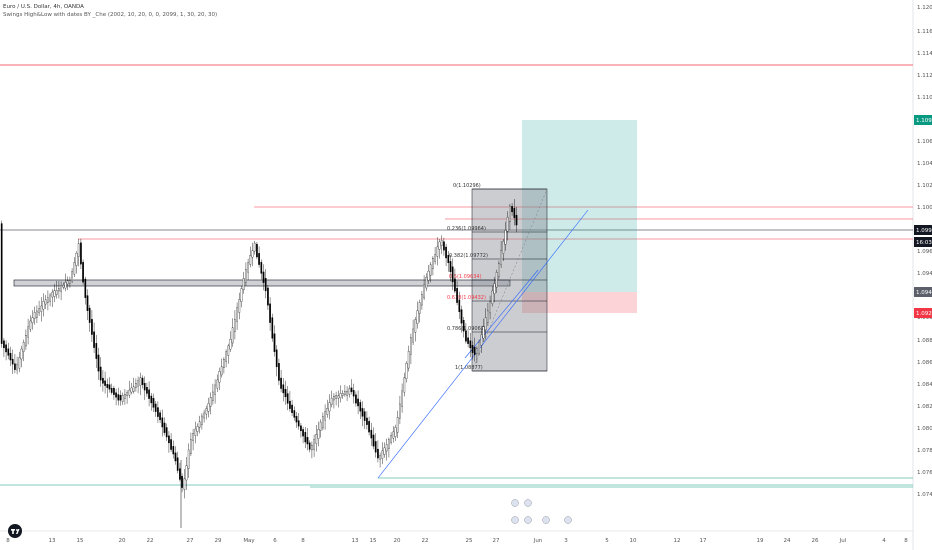 This screenshot has height=550, width=932. What do you see at coordinates (262, 283) in the screenshot?
I see `support-zone-rectangle` at bounding box center [262, 283].